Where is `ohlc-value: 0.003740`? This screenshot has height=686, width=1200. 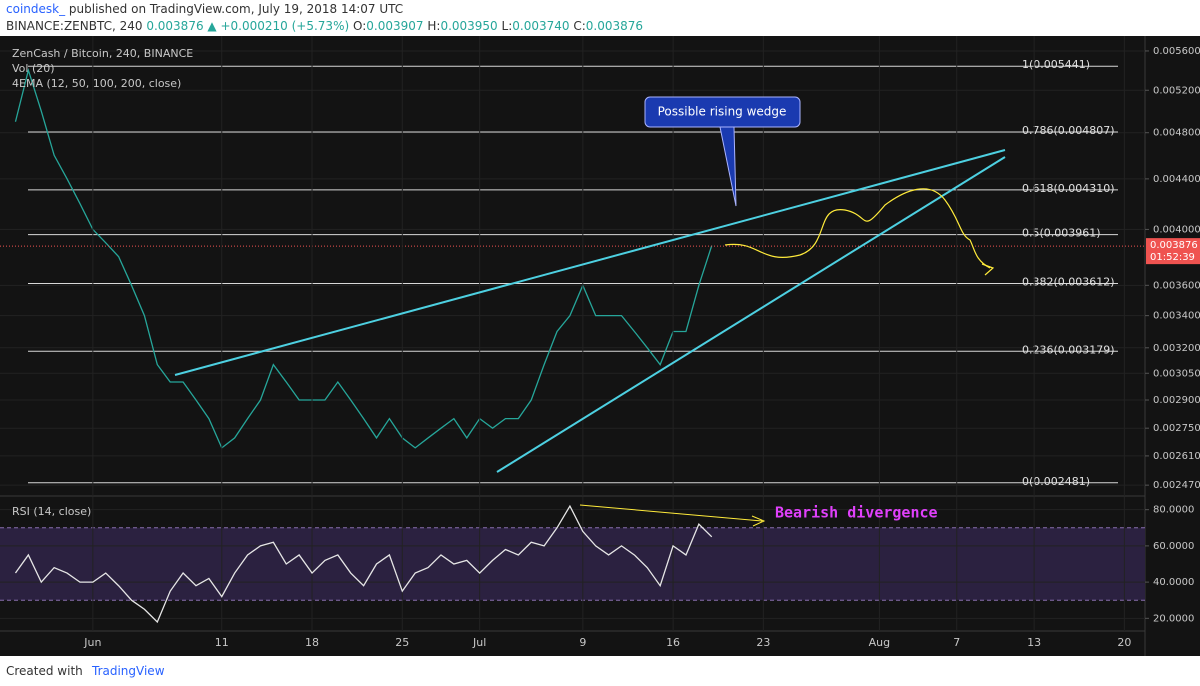
ohlc-value: 0.003740 is located at coordinates (541, 26).